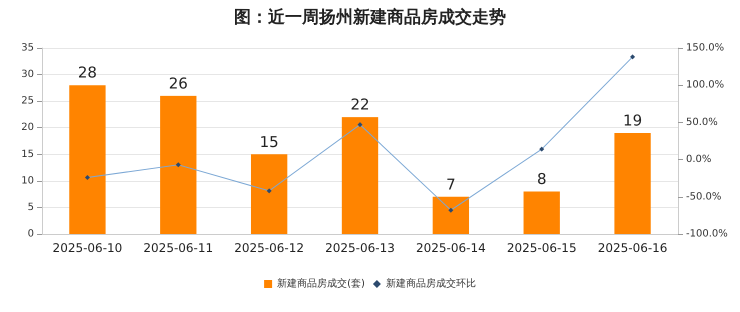  I want to click on x-tick-label: 2025-06-12, so click(269, 248).